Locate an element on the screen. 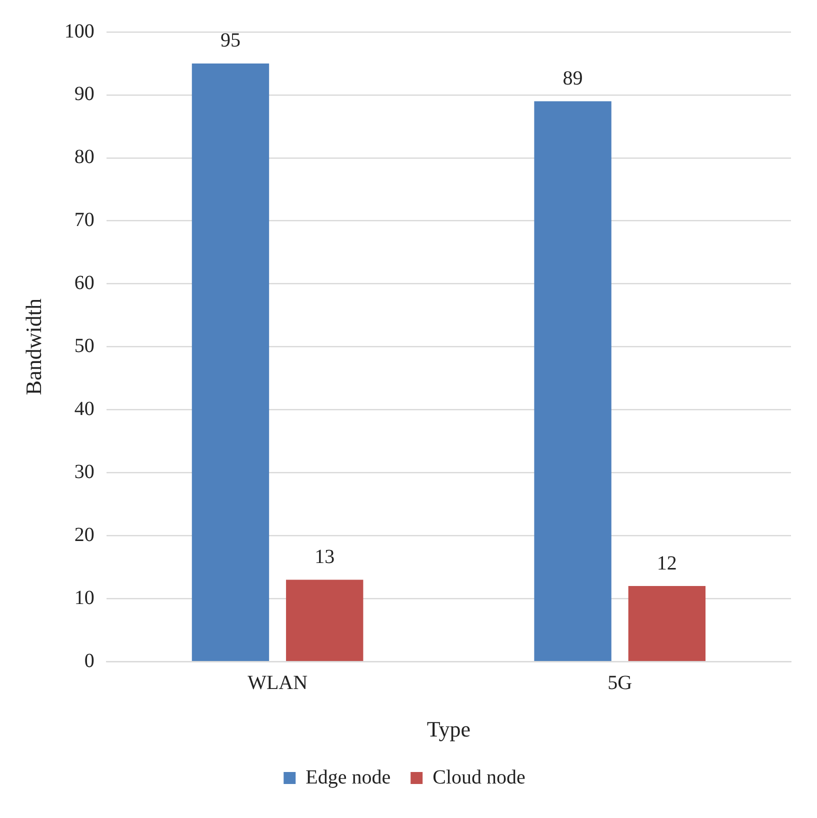 This screenshot has width=817, height=818. data-label: 12 is located at coordinates (666, 563).